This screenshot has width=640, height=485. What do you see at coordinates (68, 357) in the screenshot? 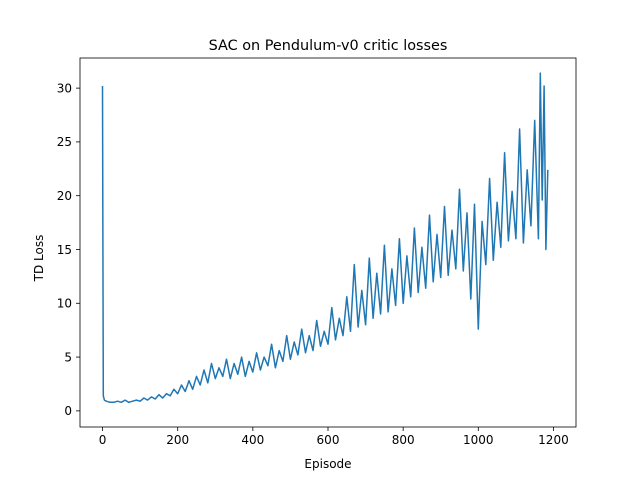
I see `y-tick-label: 5` at bounding box center [68, 357].